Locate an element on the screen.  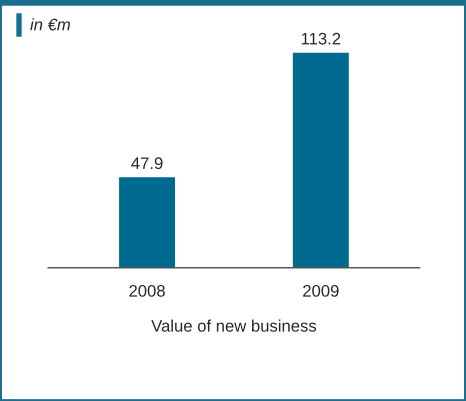
x-tick-label: 2008 is located at coordinates (147, 290).